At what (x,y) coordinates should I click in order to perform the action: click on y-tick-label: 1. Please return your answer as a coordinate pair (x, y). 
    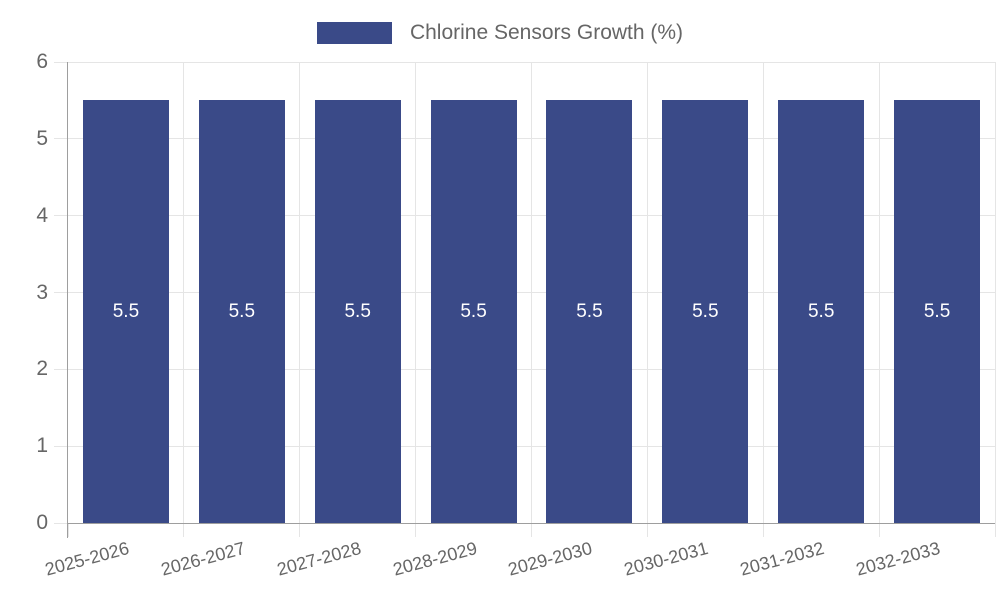
    Looking at the image, I should click on (42, 446).